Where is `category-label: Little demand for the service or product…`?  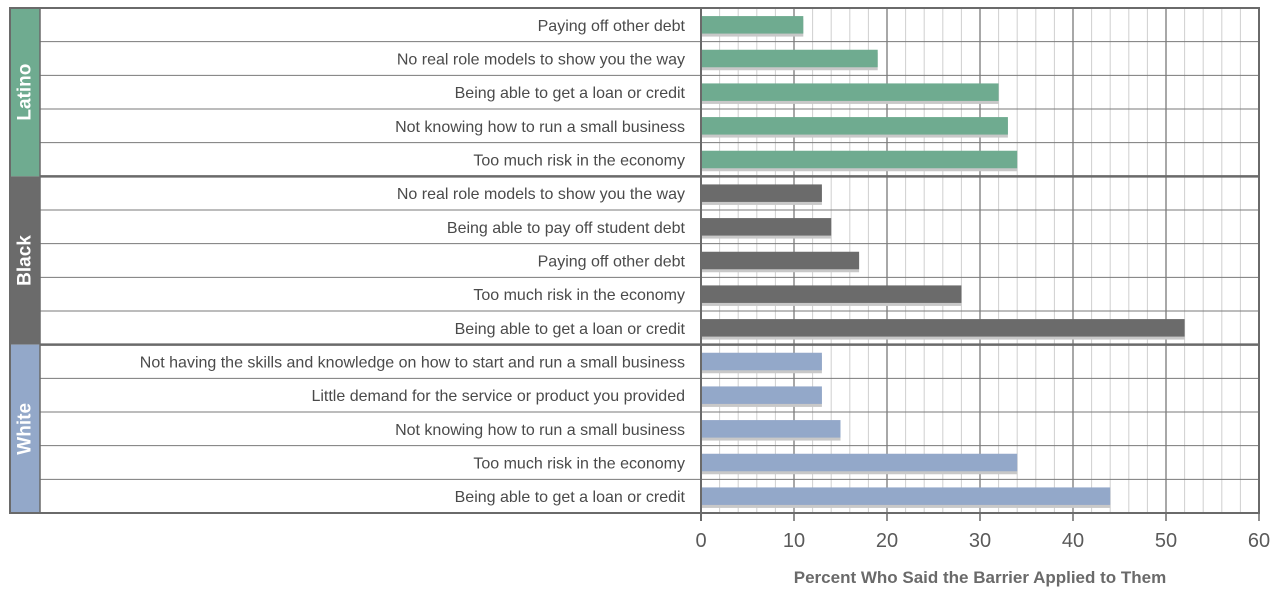 category-label: Little demand for the service or product… is located at coordinates (498, 396).